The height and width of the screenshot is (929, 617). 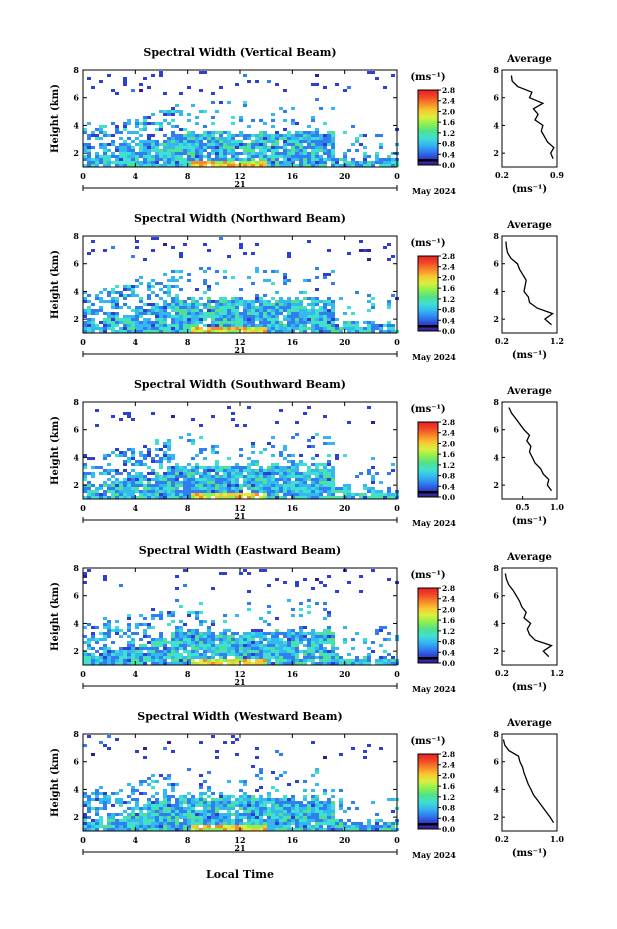 I want to click on average-unit: (ms⁻¹), so click(x=529, y=189).